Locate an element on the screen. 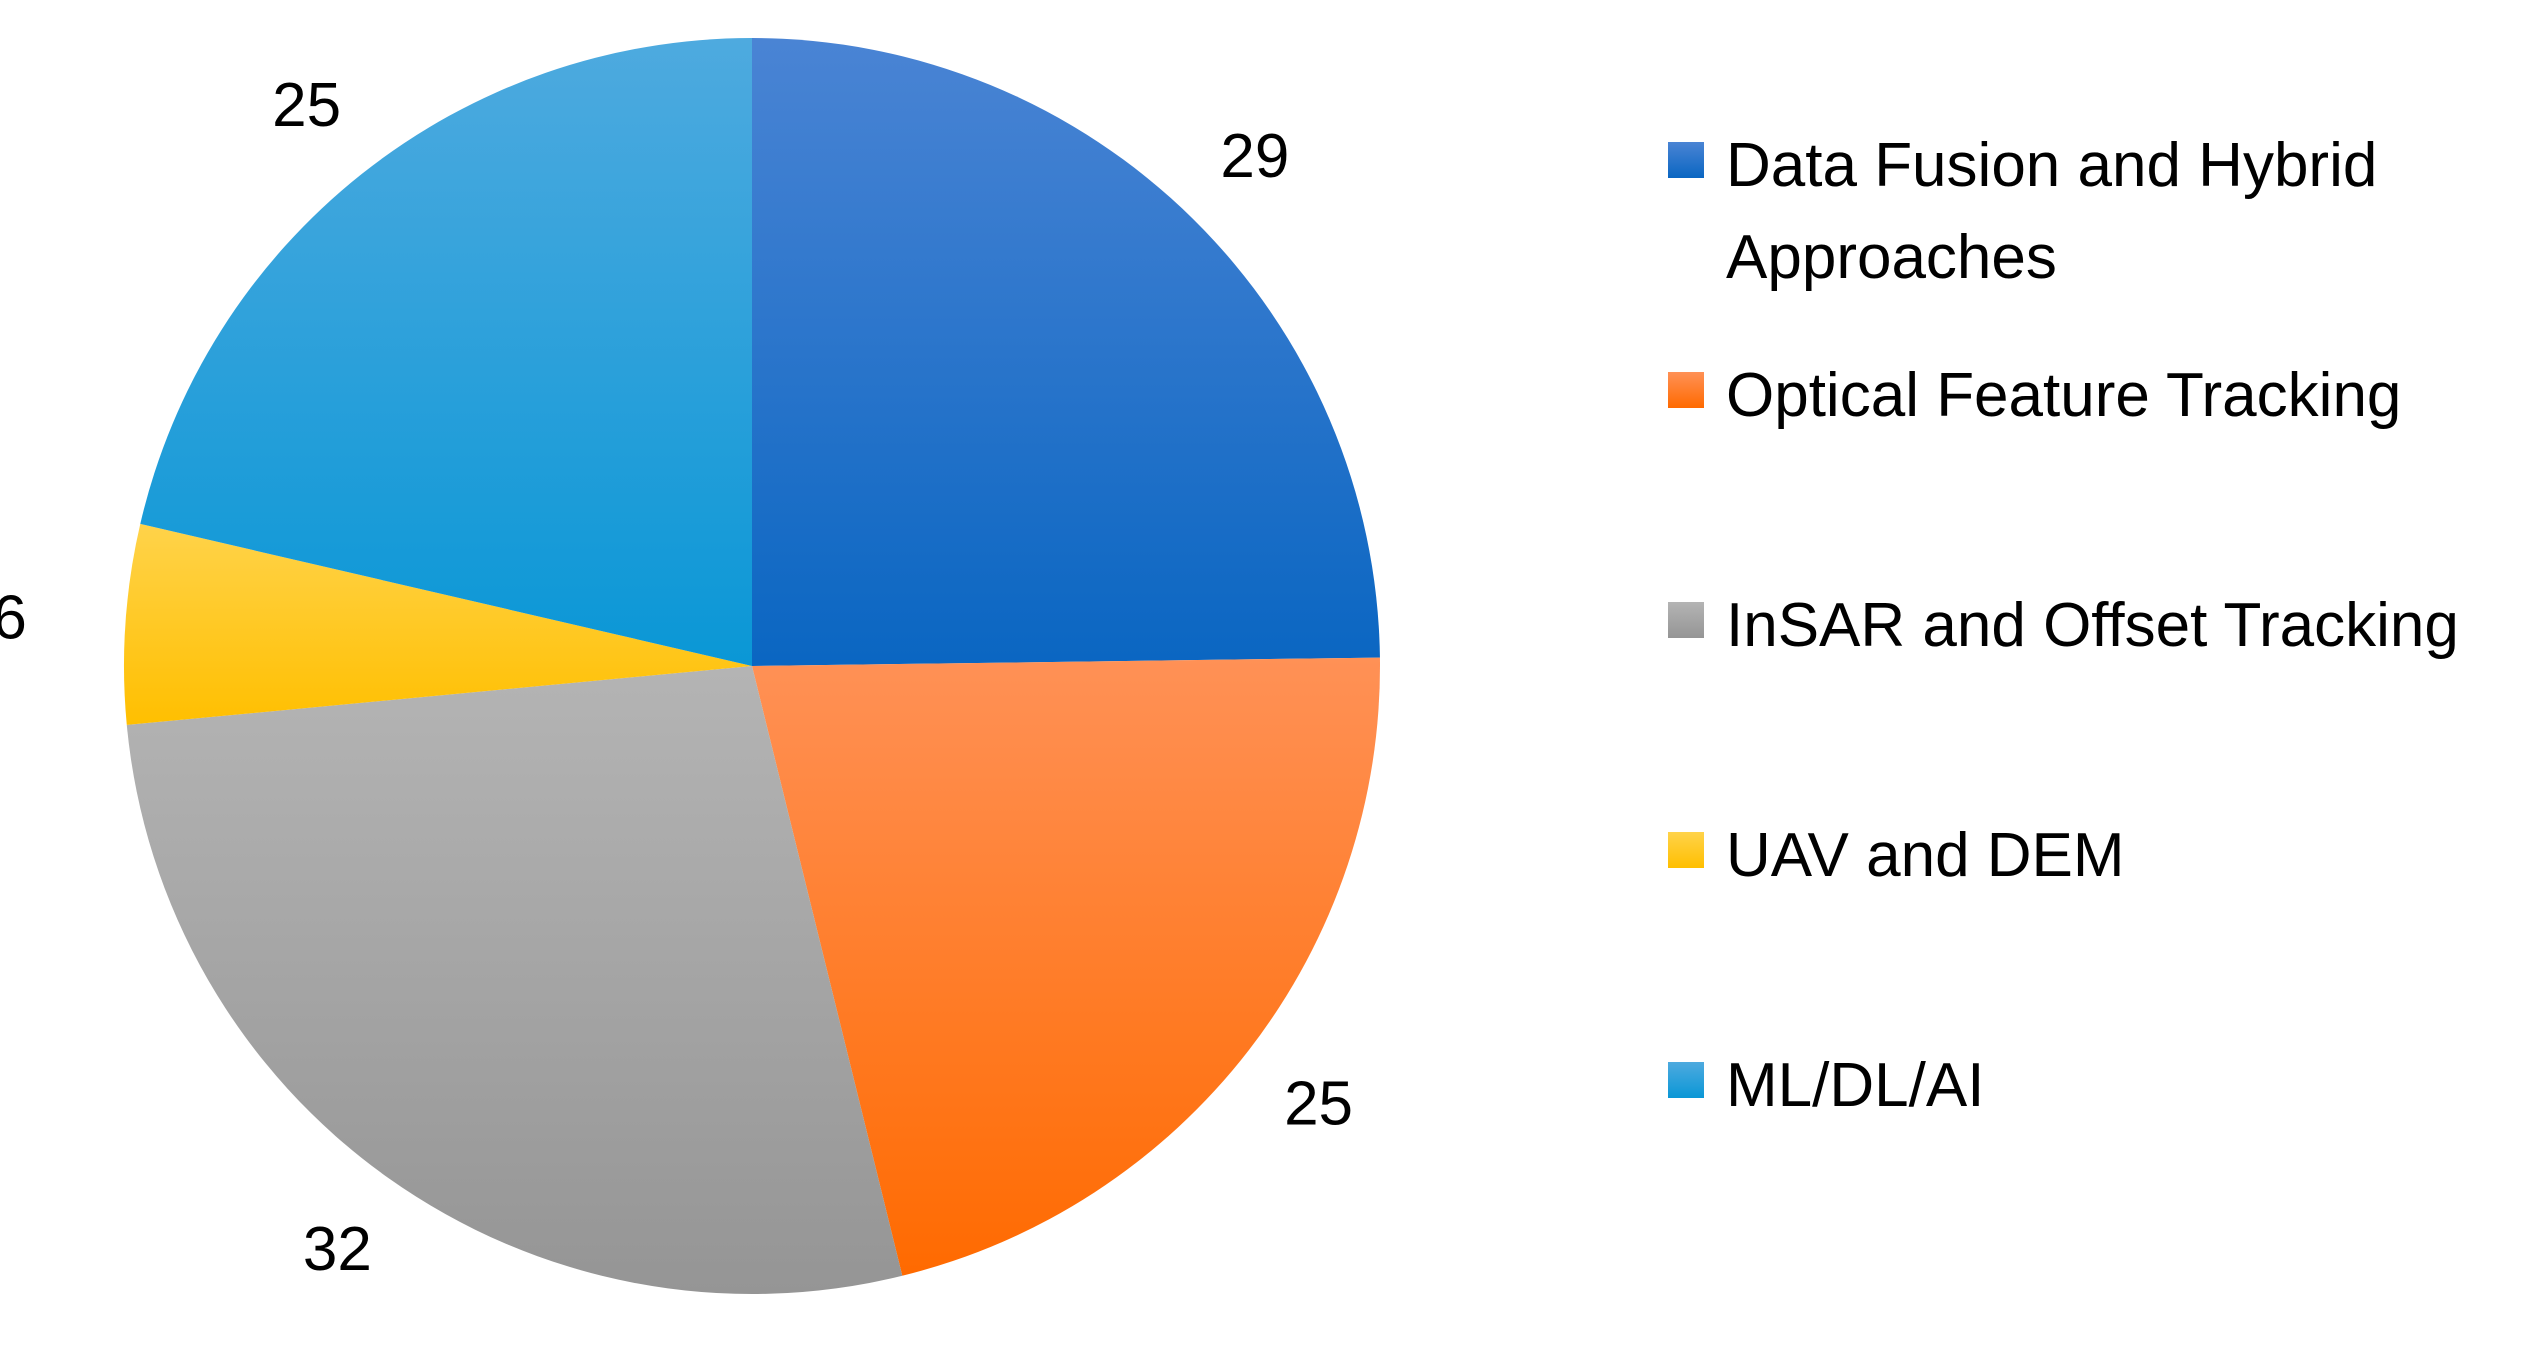 This screenshot has height=1346, width=2535. data-label-data-fusion: 29 is located at coordinates (1254, 156).